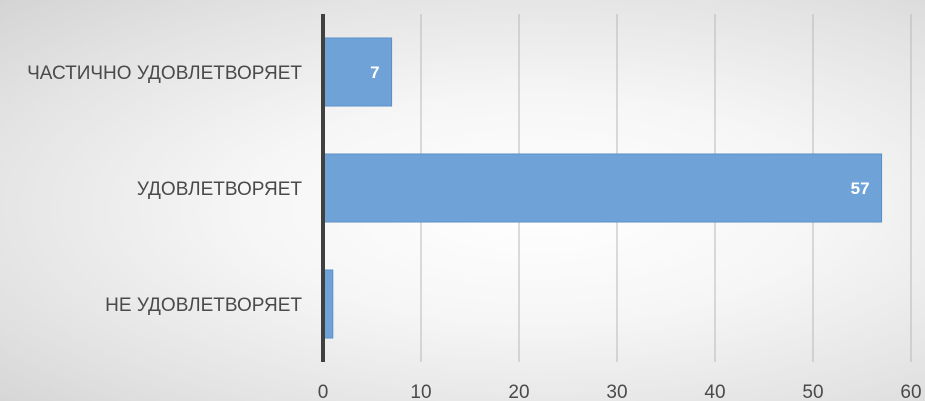 The height and width of the screenshot is (401, 925). I want to click on x-tick-label-60: 60, so click(910, 391).